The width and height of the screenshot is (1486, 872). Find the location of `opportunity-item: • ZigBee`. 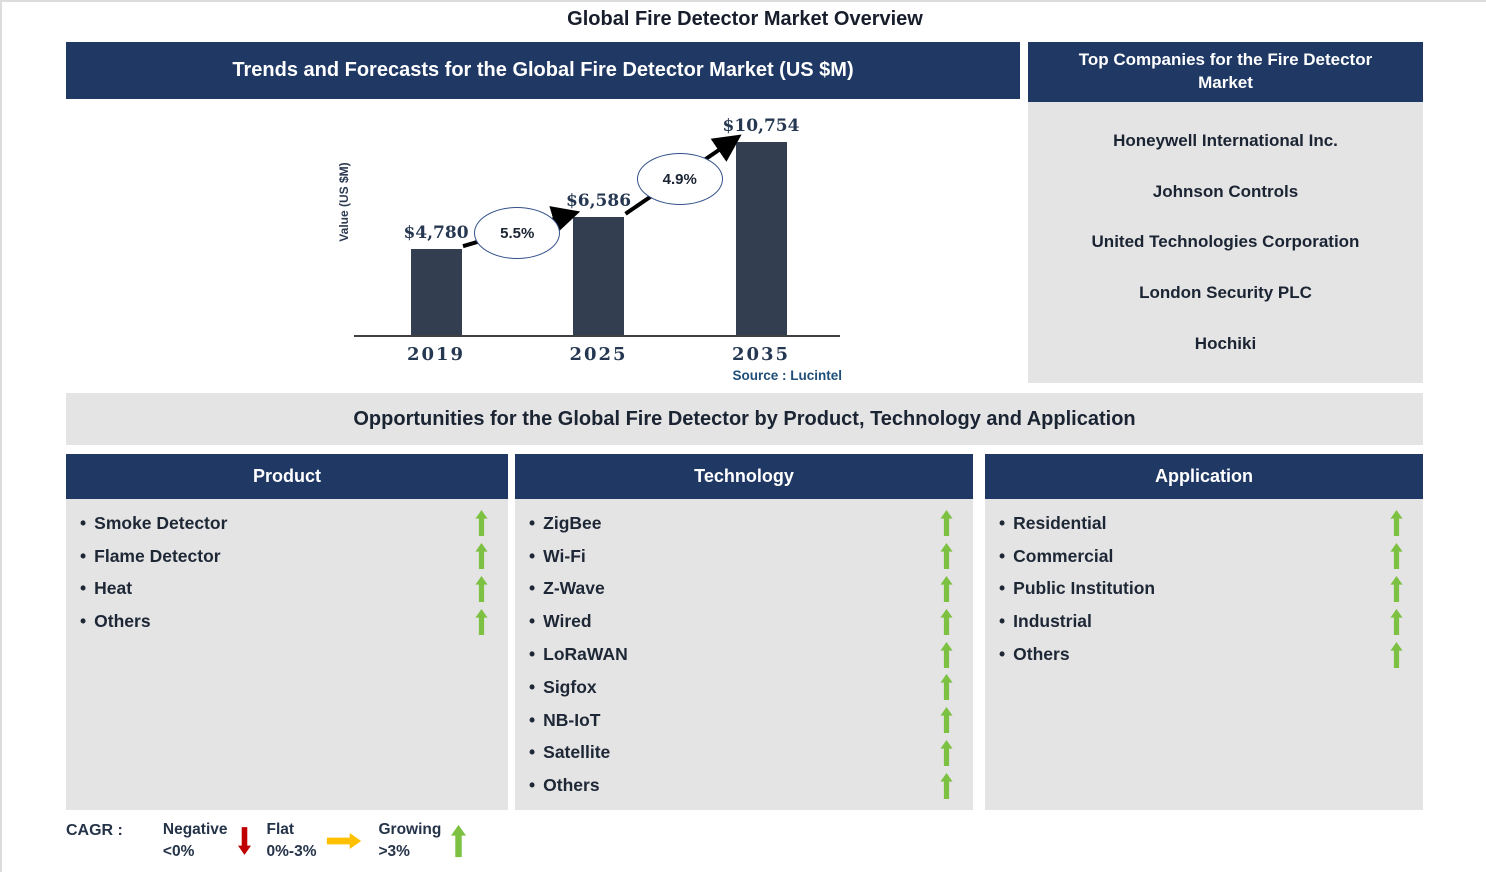

opportunity-item: • ZigBee is located at coordinates (741, 523).